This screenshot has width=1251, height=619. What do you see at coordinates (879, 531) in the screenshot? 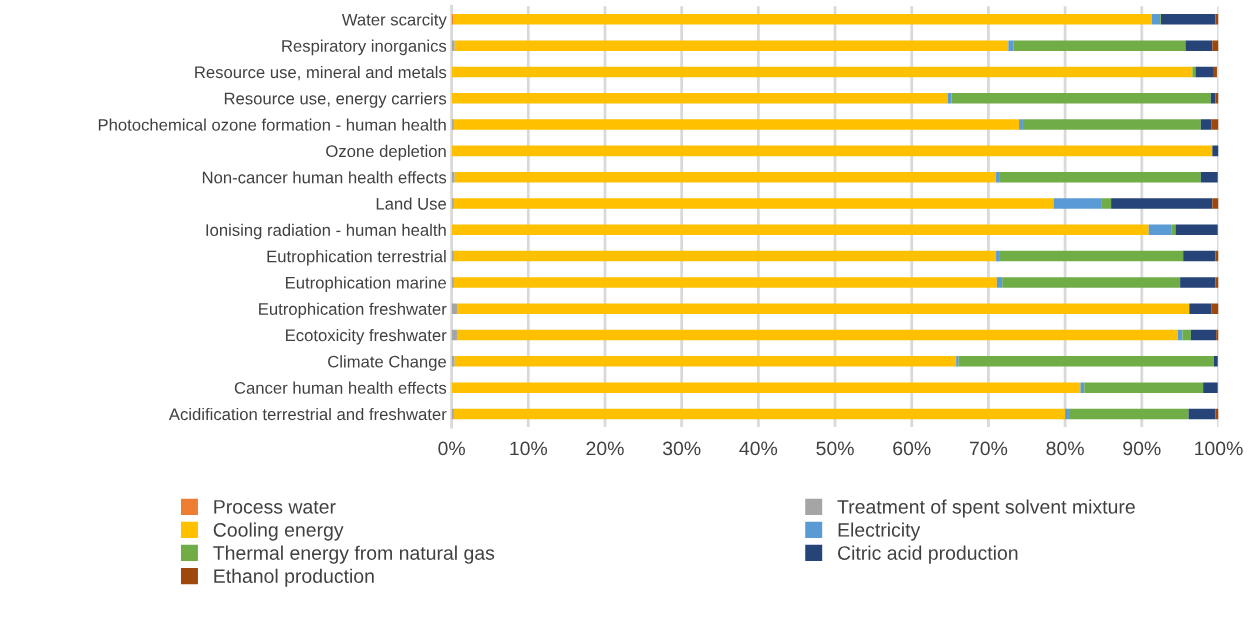
I see `legend-label: Electricity` at bounding box center [879, 531].